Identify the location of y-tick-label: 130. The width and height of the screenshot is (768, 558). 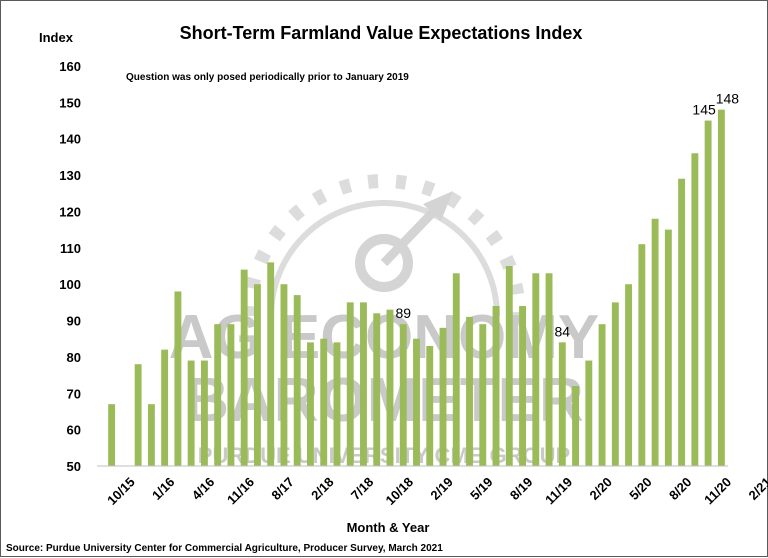
(70, 175).